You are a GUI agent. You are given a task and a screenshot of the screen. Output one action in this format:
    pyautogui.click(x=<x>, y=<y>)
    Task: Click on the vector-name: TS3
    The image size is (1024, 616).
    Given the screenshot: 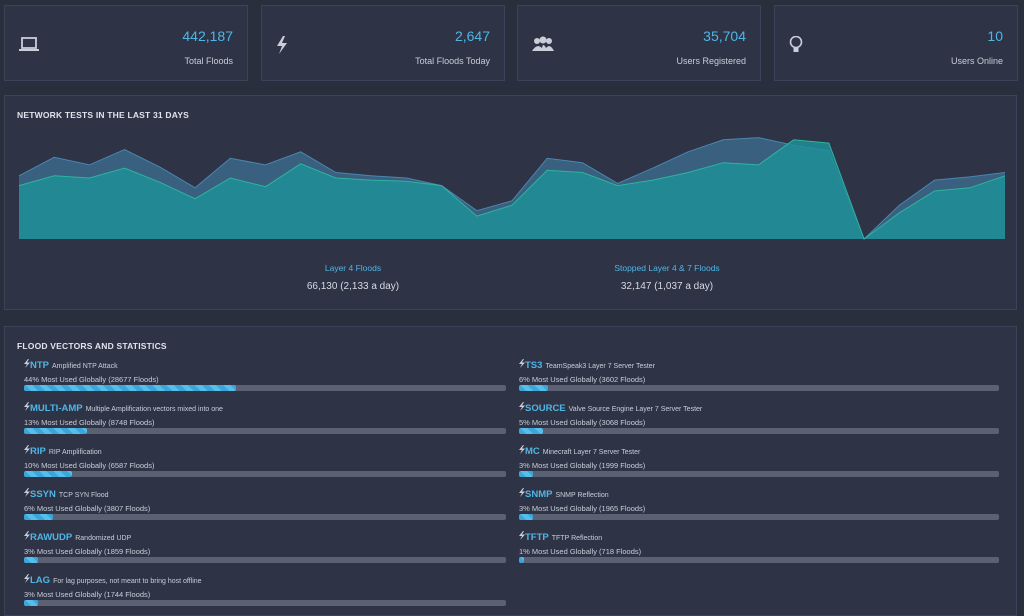 What is the action you would take?
    pyautogui.click(x=534, y=365)
    